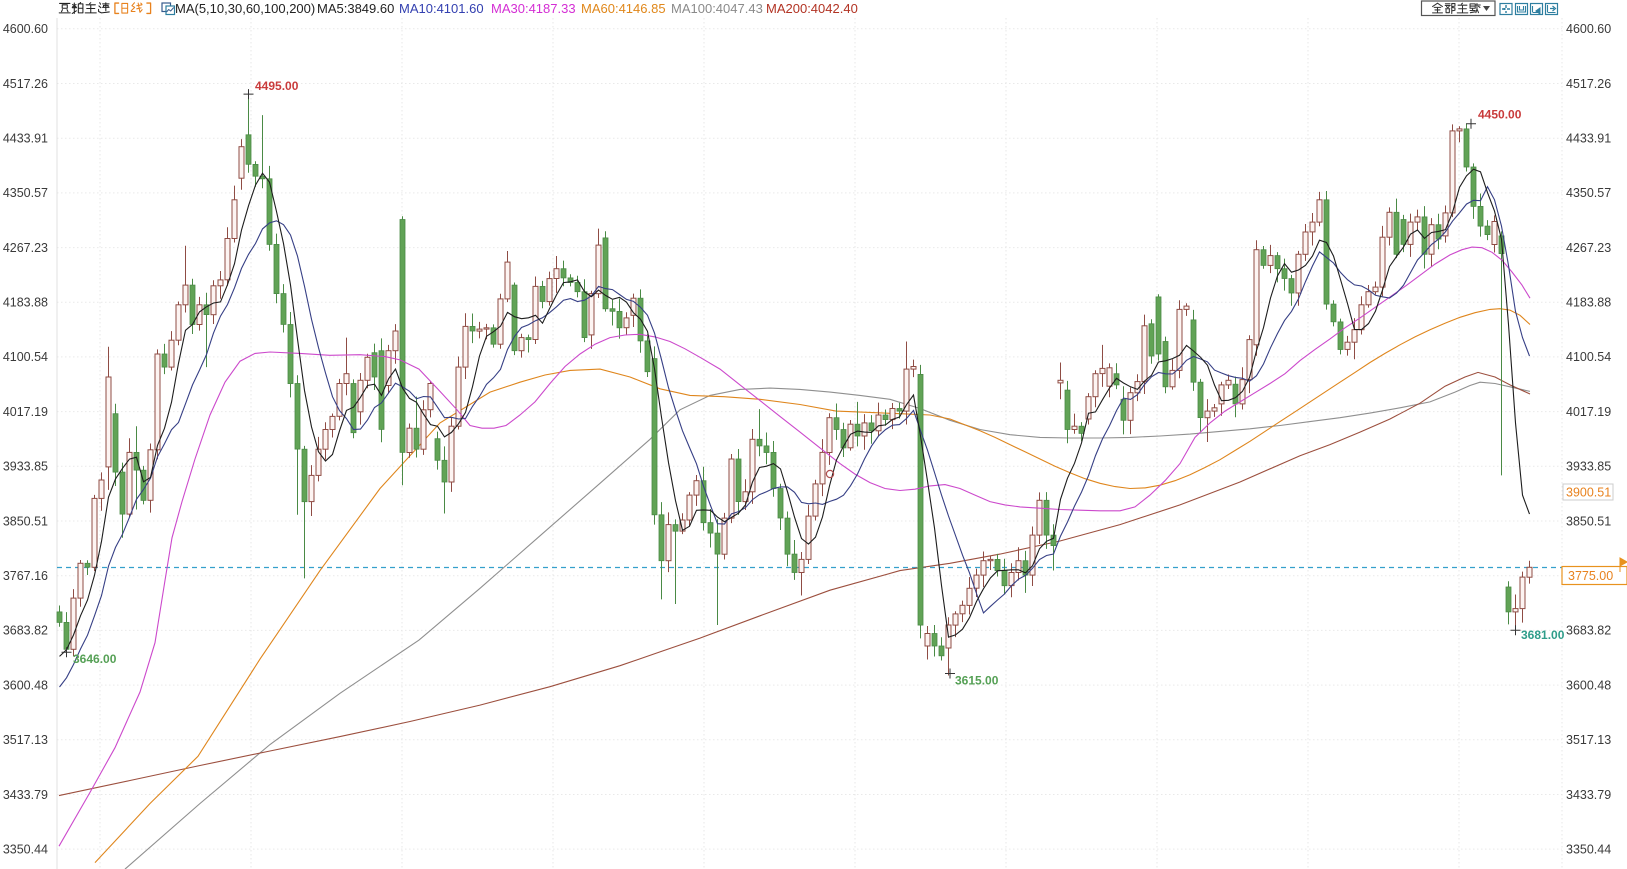 Image resolution: width=1627 pixels, height=869 pixels. What do you see at coordinates (95, 659) in the screenshot?
I see `svg-text: 3646.00` at bounding box center [95, 659].